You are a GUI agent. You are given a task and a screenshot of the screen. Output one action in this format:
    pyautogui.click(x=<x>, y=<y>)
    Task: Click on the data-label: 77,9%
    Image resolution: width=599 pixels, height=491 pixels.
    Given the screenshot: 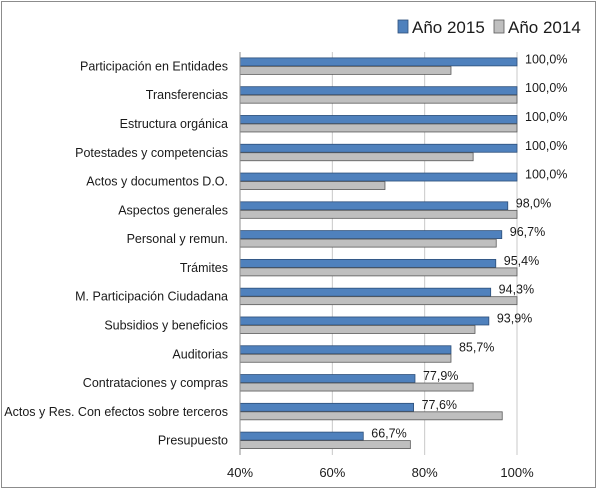 What is the action you would take?
    pyautogui.click(x=440, y=376)
    